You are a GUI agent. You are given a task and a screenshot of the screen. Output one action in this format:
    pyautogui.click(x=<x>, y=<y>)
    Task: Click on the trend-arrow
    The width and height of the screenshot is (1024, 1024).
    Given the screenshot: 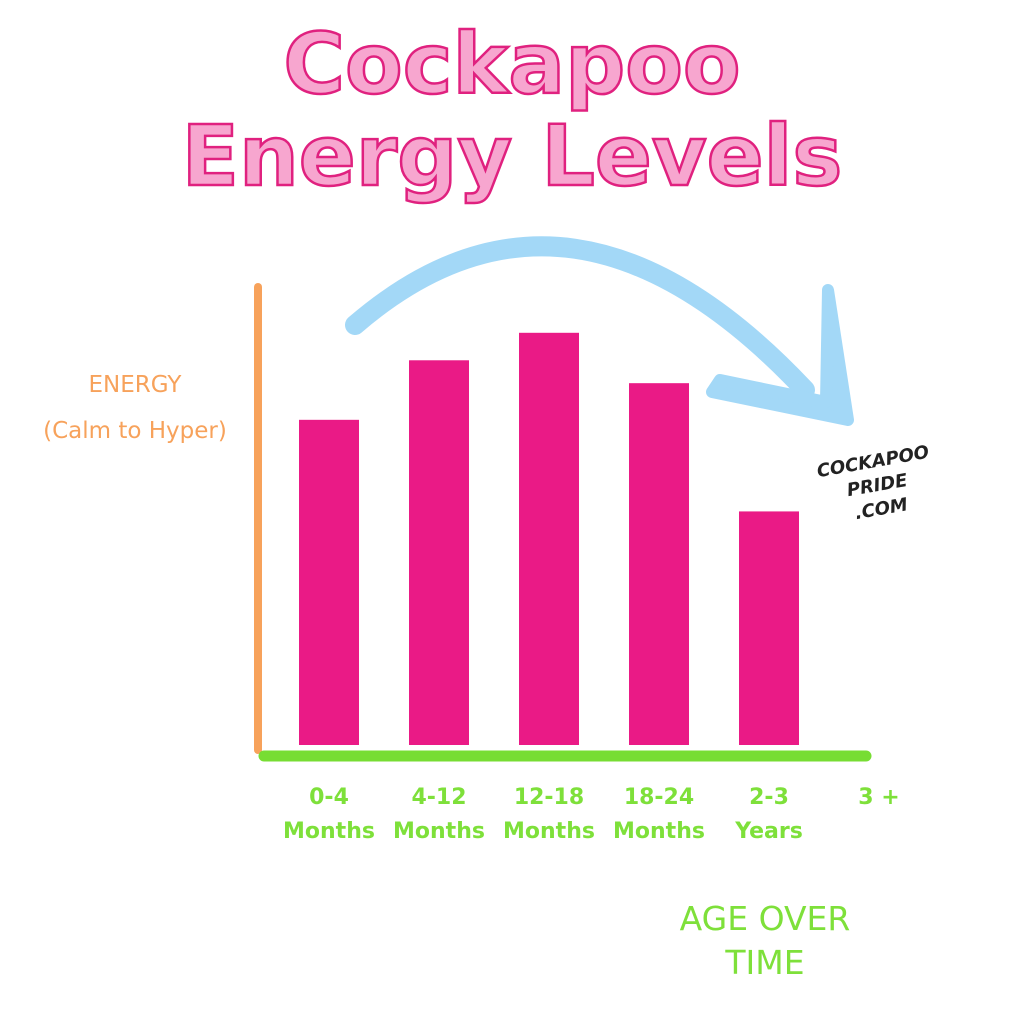 What is the action you would take?
    pyautogui.click(x=580, y=318)
    